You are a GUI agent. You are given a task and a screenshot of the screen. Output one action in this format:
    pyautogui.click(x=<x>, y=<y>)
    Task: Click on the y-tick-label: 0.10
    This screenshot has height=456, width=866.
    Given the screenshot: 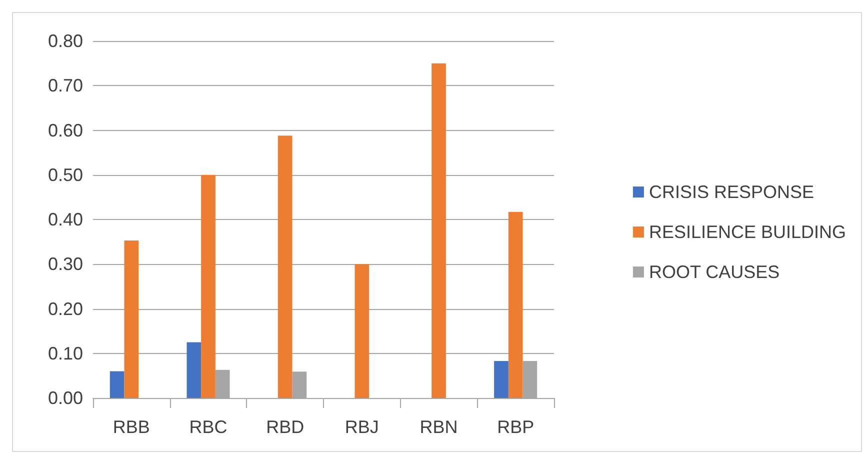 What is the action you would take?
    pyautogui.click(x=65, y=353)
    